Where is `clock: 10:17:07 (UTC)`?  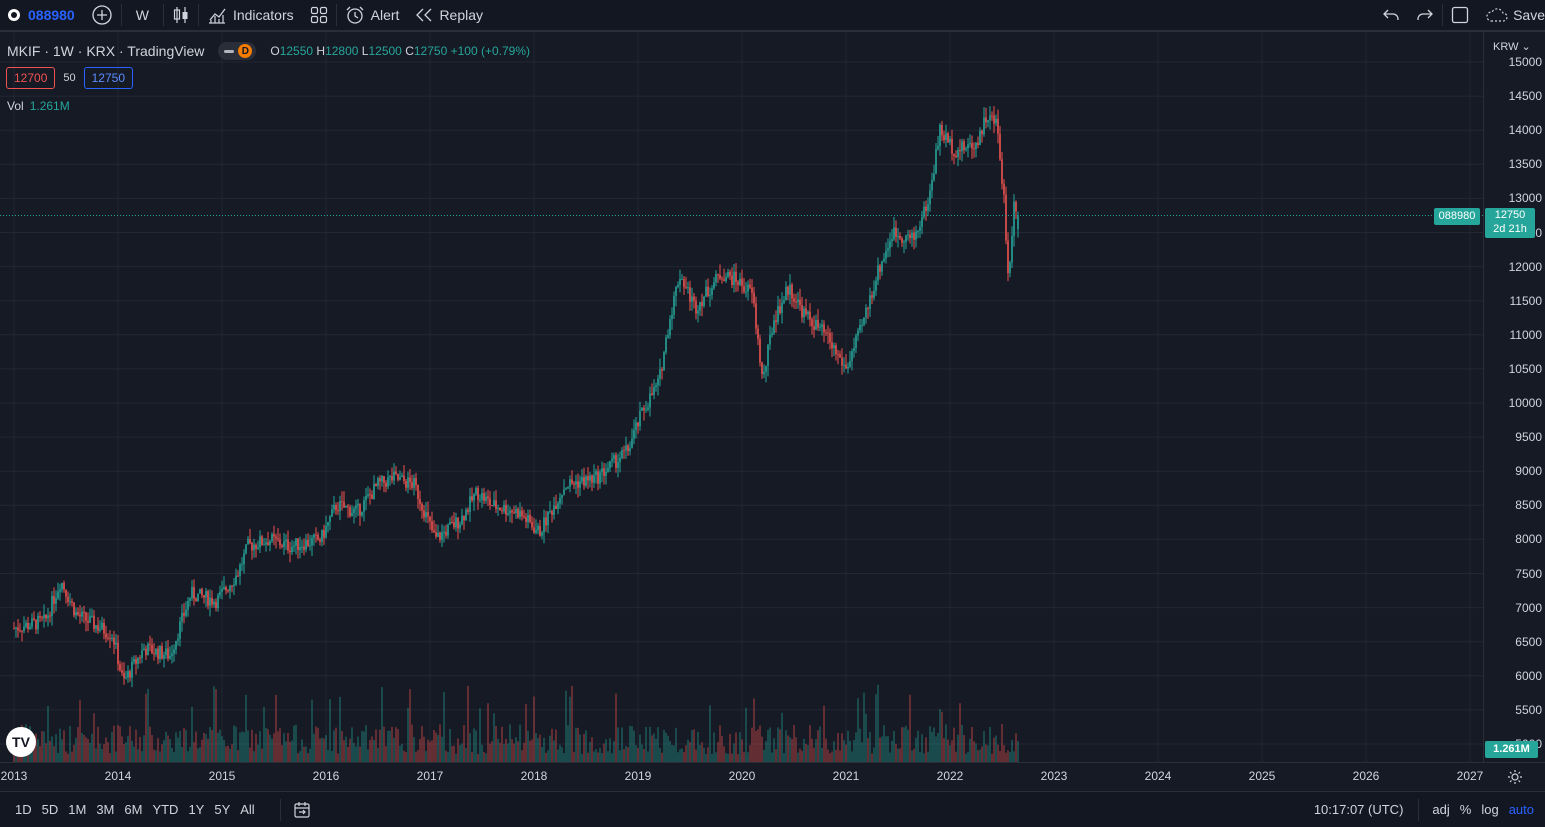
clock: 10:17:07 (UTC) is located at coordinates (1358, 809).